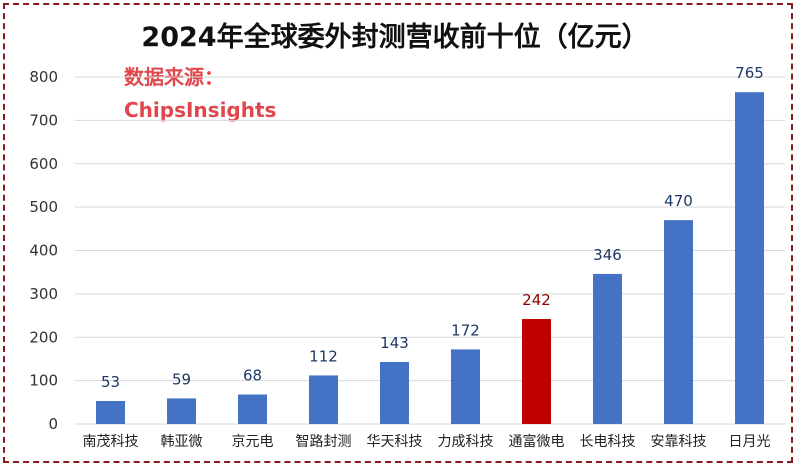 Image resolution: width=800 pixels, height=470 pixels. I want to click on data-label: 53, so click(110, 382).